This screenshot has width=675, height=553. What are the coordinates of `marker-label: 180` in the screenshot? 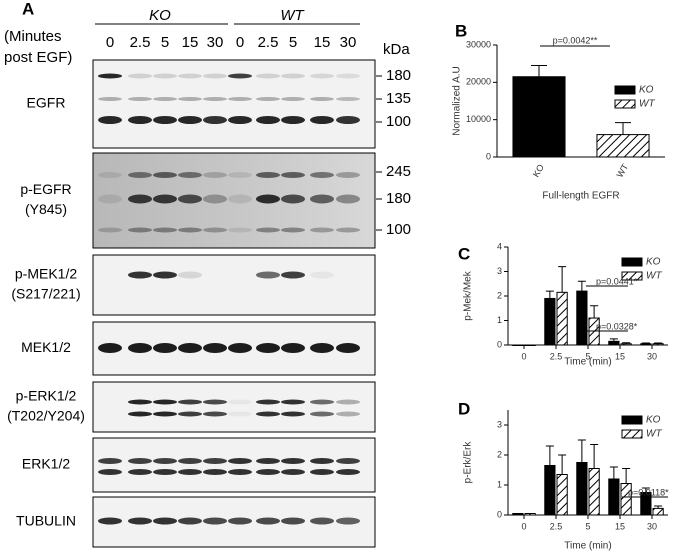 It's located at (398, 198).